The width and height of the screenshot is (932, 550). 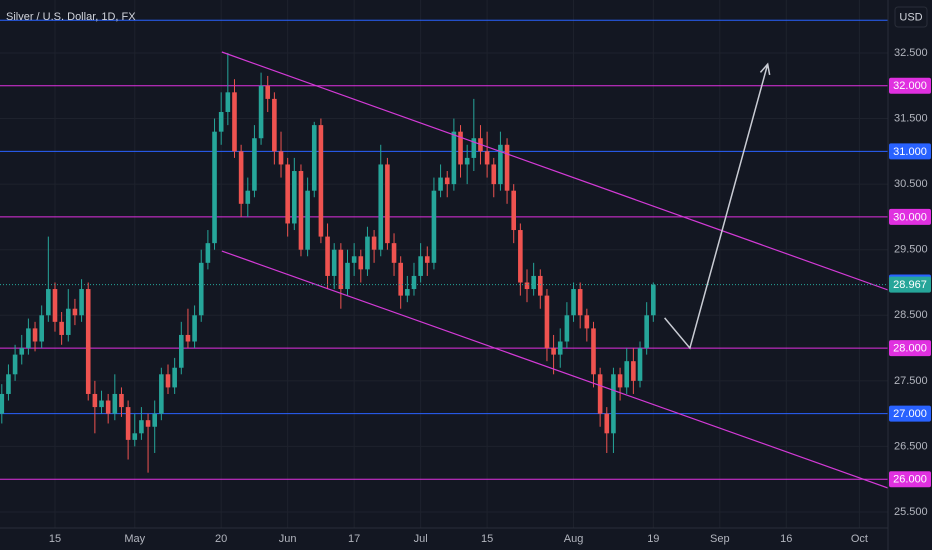 What do you see at coordinates (911, 184) in the screenshot?
I see `y-tick-label: 30.500` at bounding box center [911, 184].